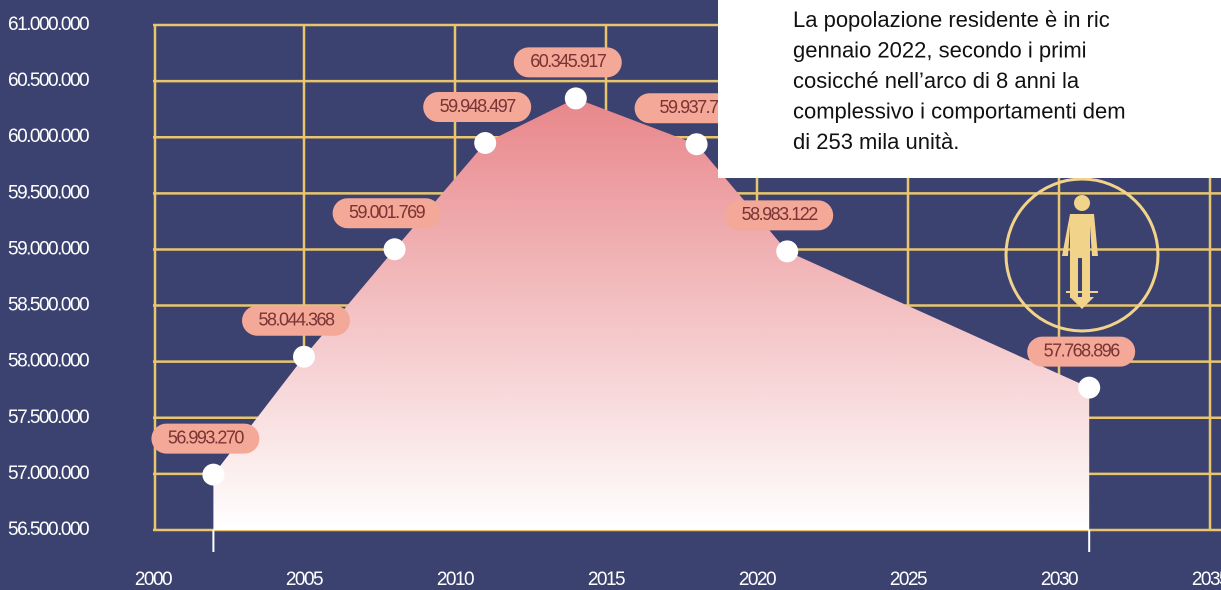  What do you see at coordinates (48, 24) in the screenshot?
I see `y-tick-label: 61.000.000` at bounding box center [48, 24].